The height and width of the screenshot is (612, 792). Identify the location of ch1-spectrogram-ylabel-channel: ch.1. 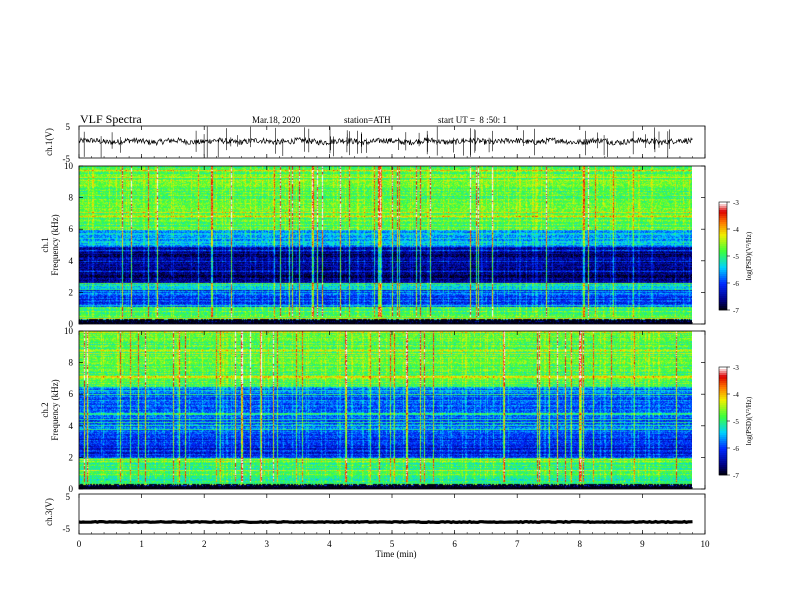
(45, 244).